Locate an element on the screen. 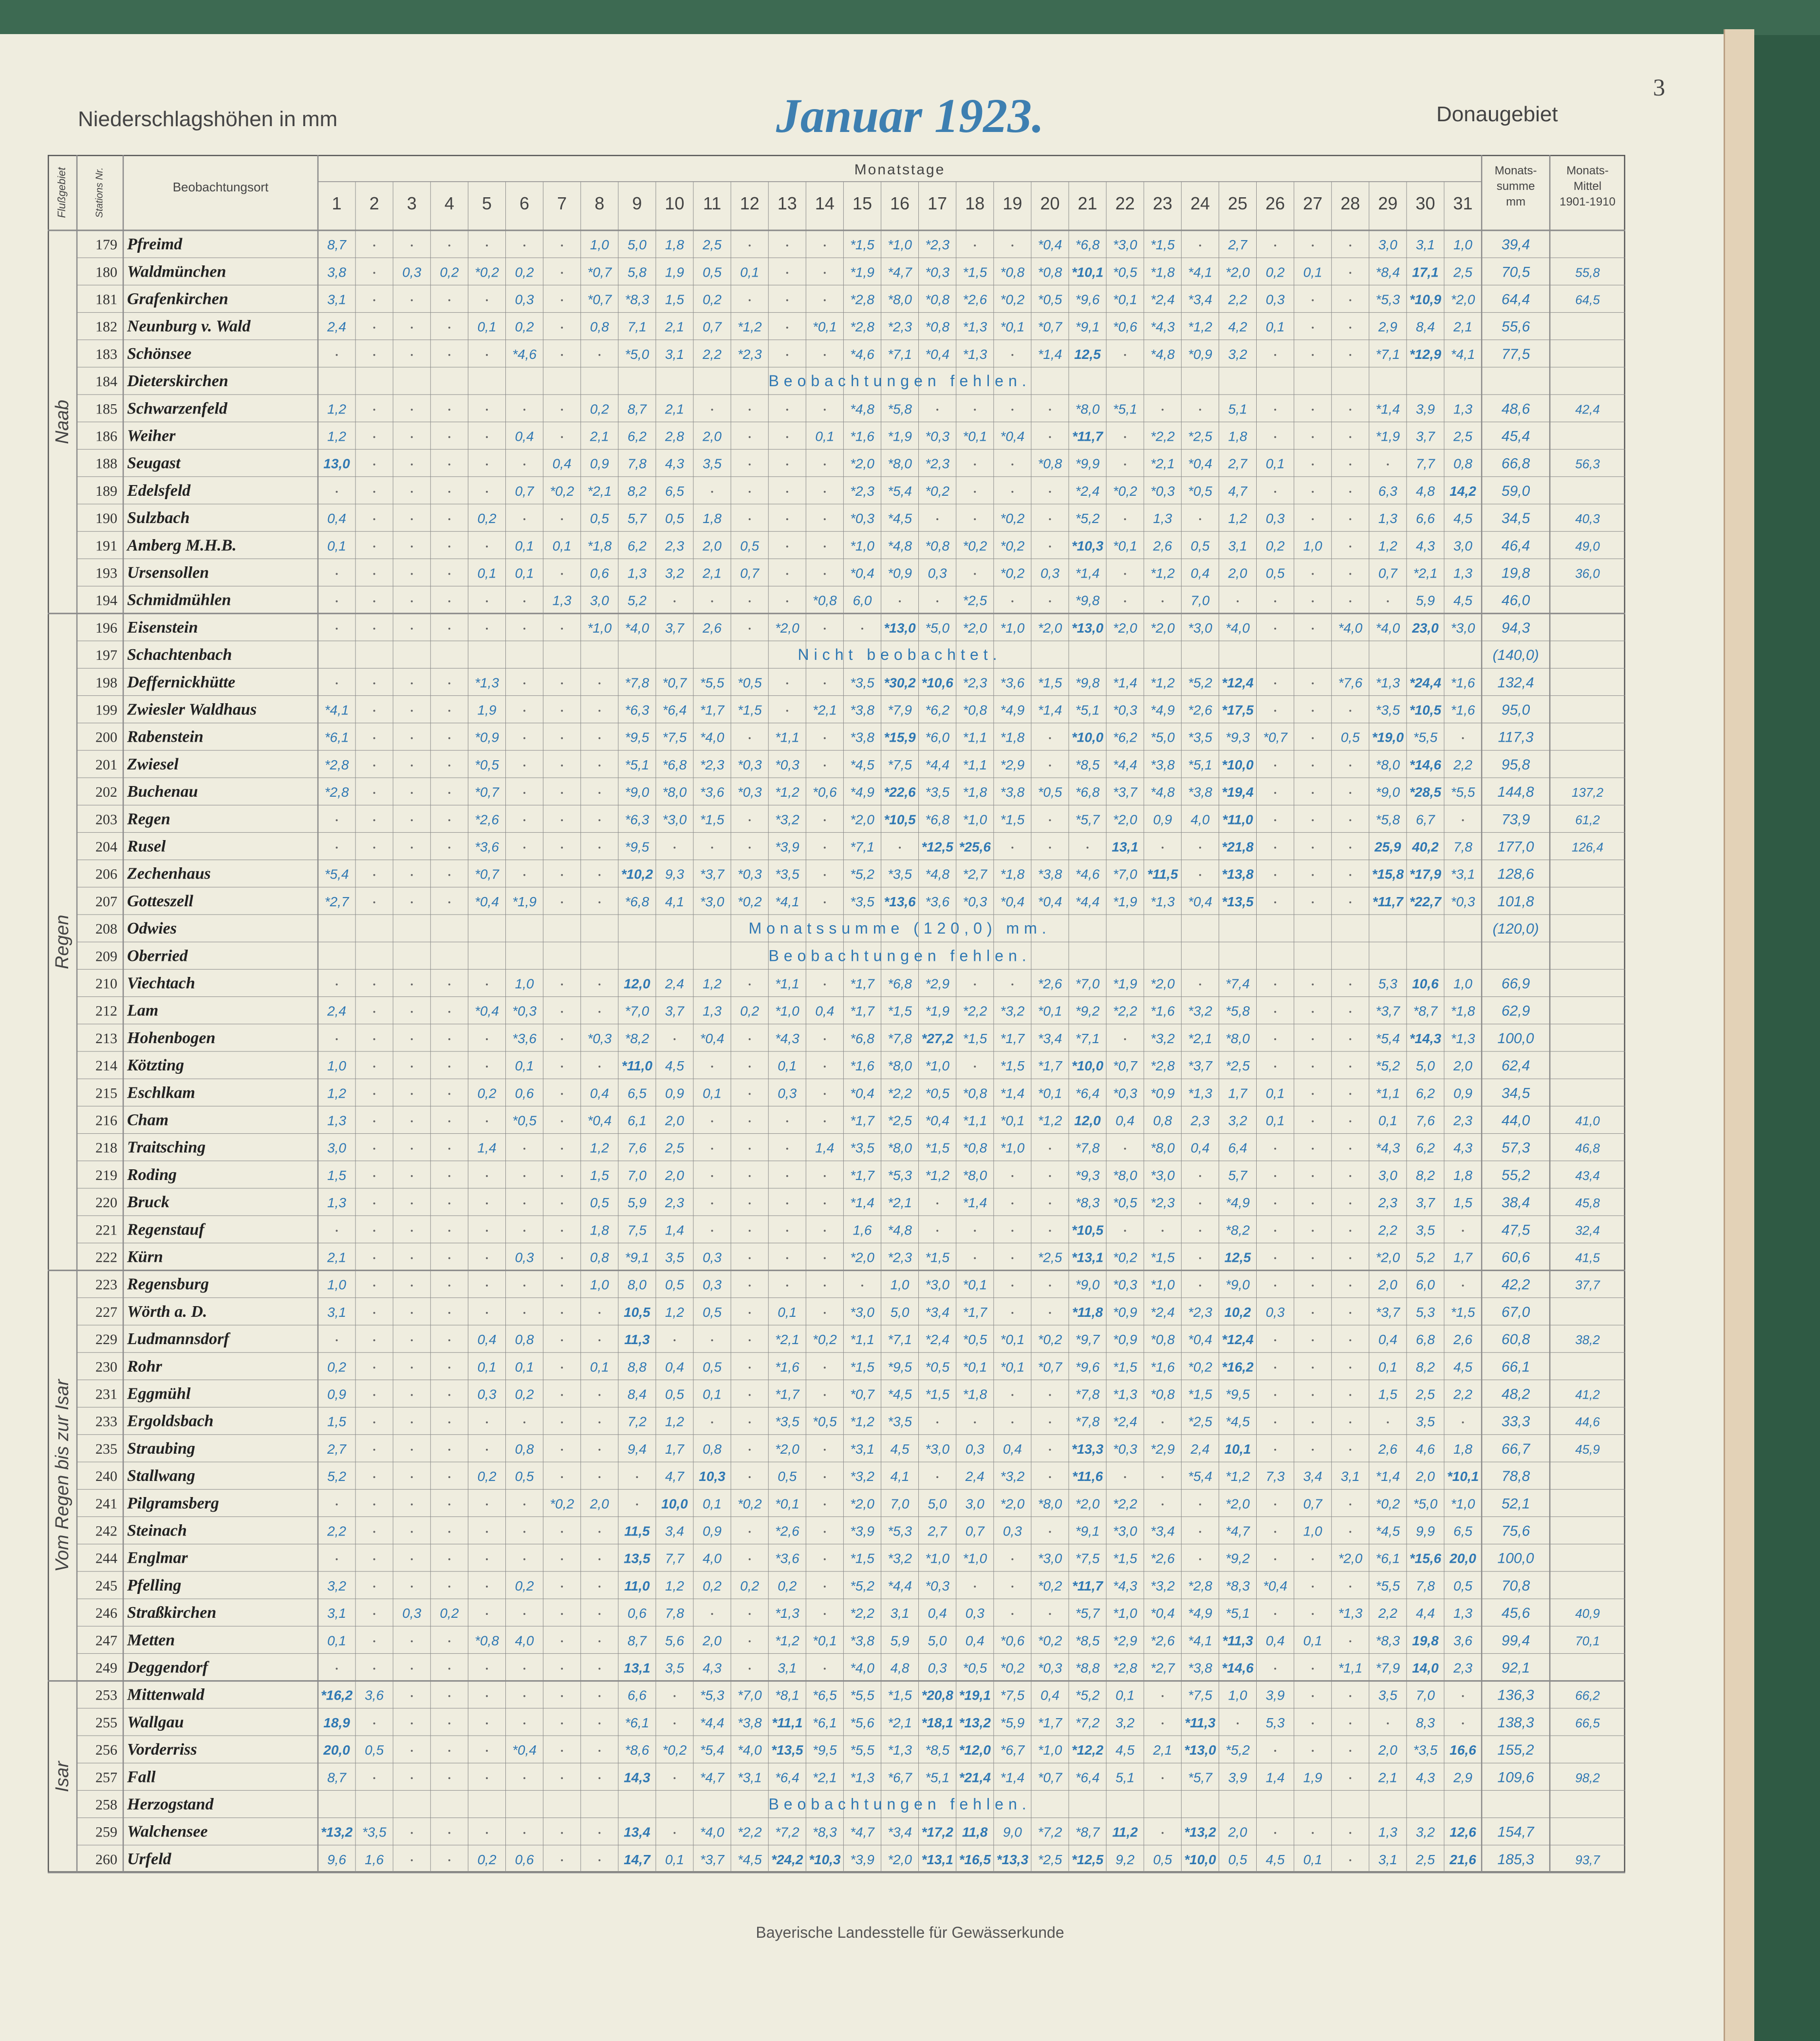 The height and width of the screenshot is (2041, 1820). row-note: Beobachtungen fehlen. is located at coordinates (899, 1804).